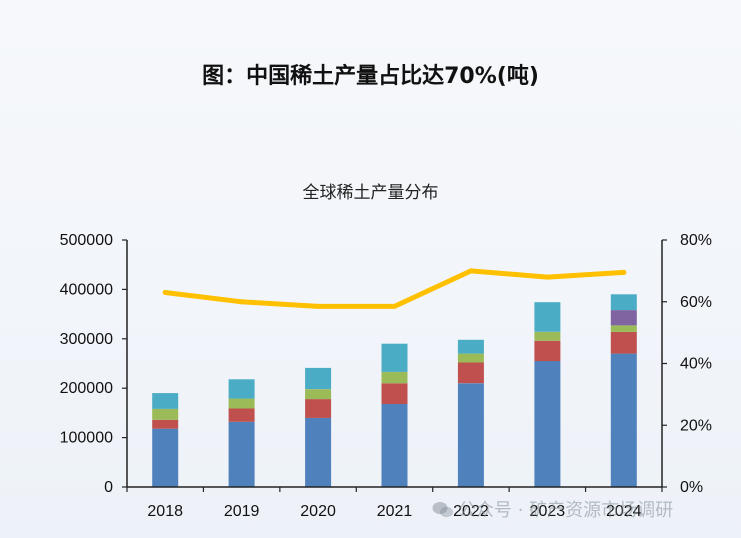  Describe the element at coordinates (86, 289) in the screenshot. I see `left-tick-label: 400000` at that location.